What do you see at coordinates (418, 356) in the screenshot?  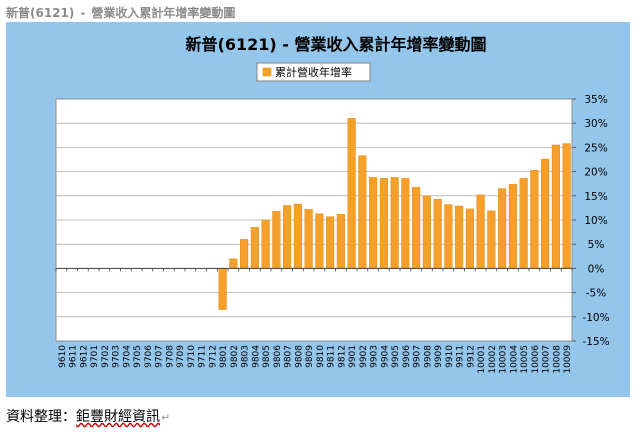 I see `x-tick-label: 9907` at bounding box center [418, 356].